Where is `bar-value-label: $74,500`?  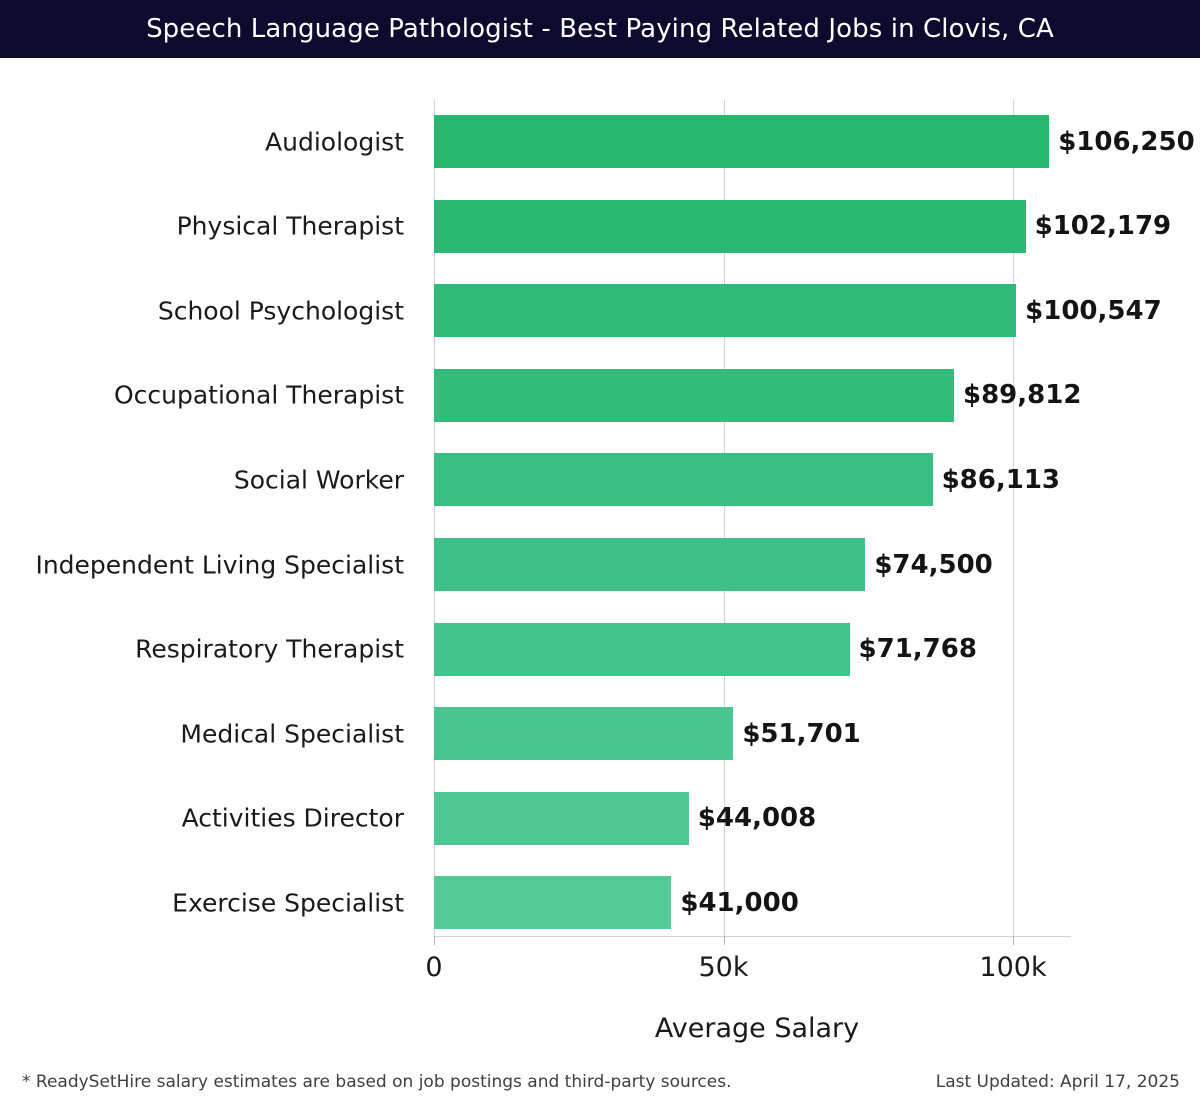
bar-value-label: $74,500 is located at coordinates (933, 564).